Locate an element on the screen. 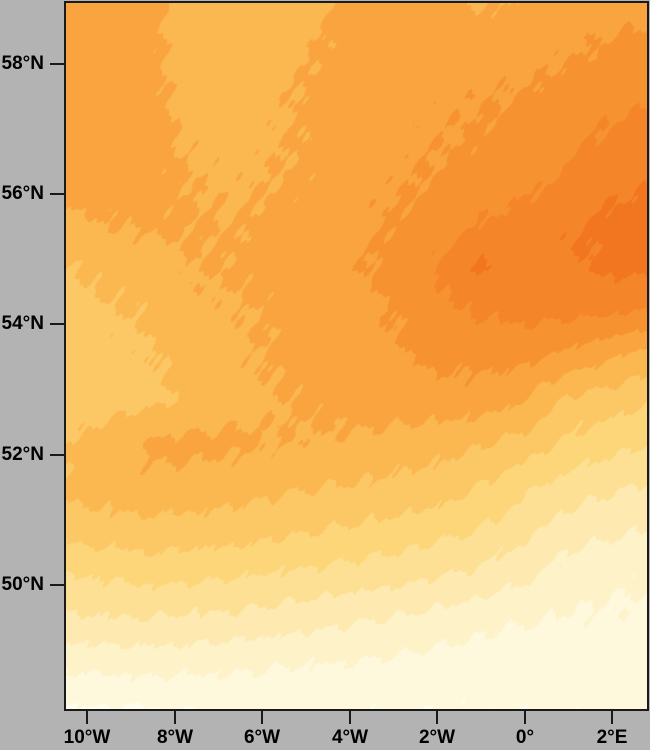 This screenshot has width=650, height=750. x-tick-label: 10°W is located at coordinates (87, 737).